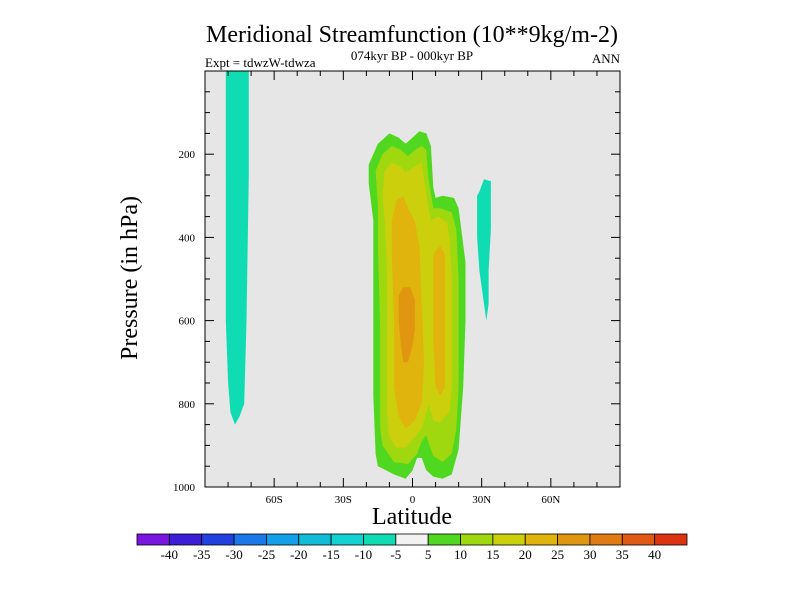 This screenshot has height=600, width=800. What do you see at coordinates (187, 322) in the screenshot?
I see `y-tick-label: 600` at bounding box center [187, 322].